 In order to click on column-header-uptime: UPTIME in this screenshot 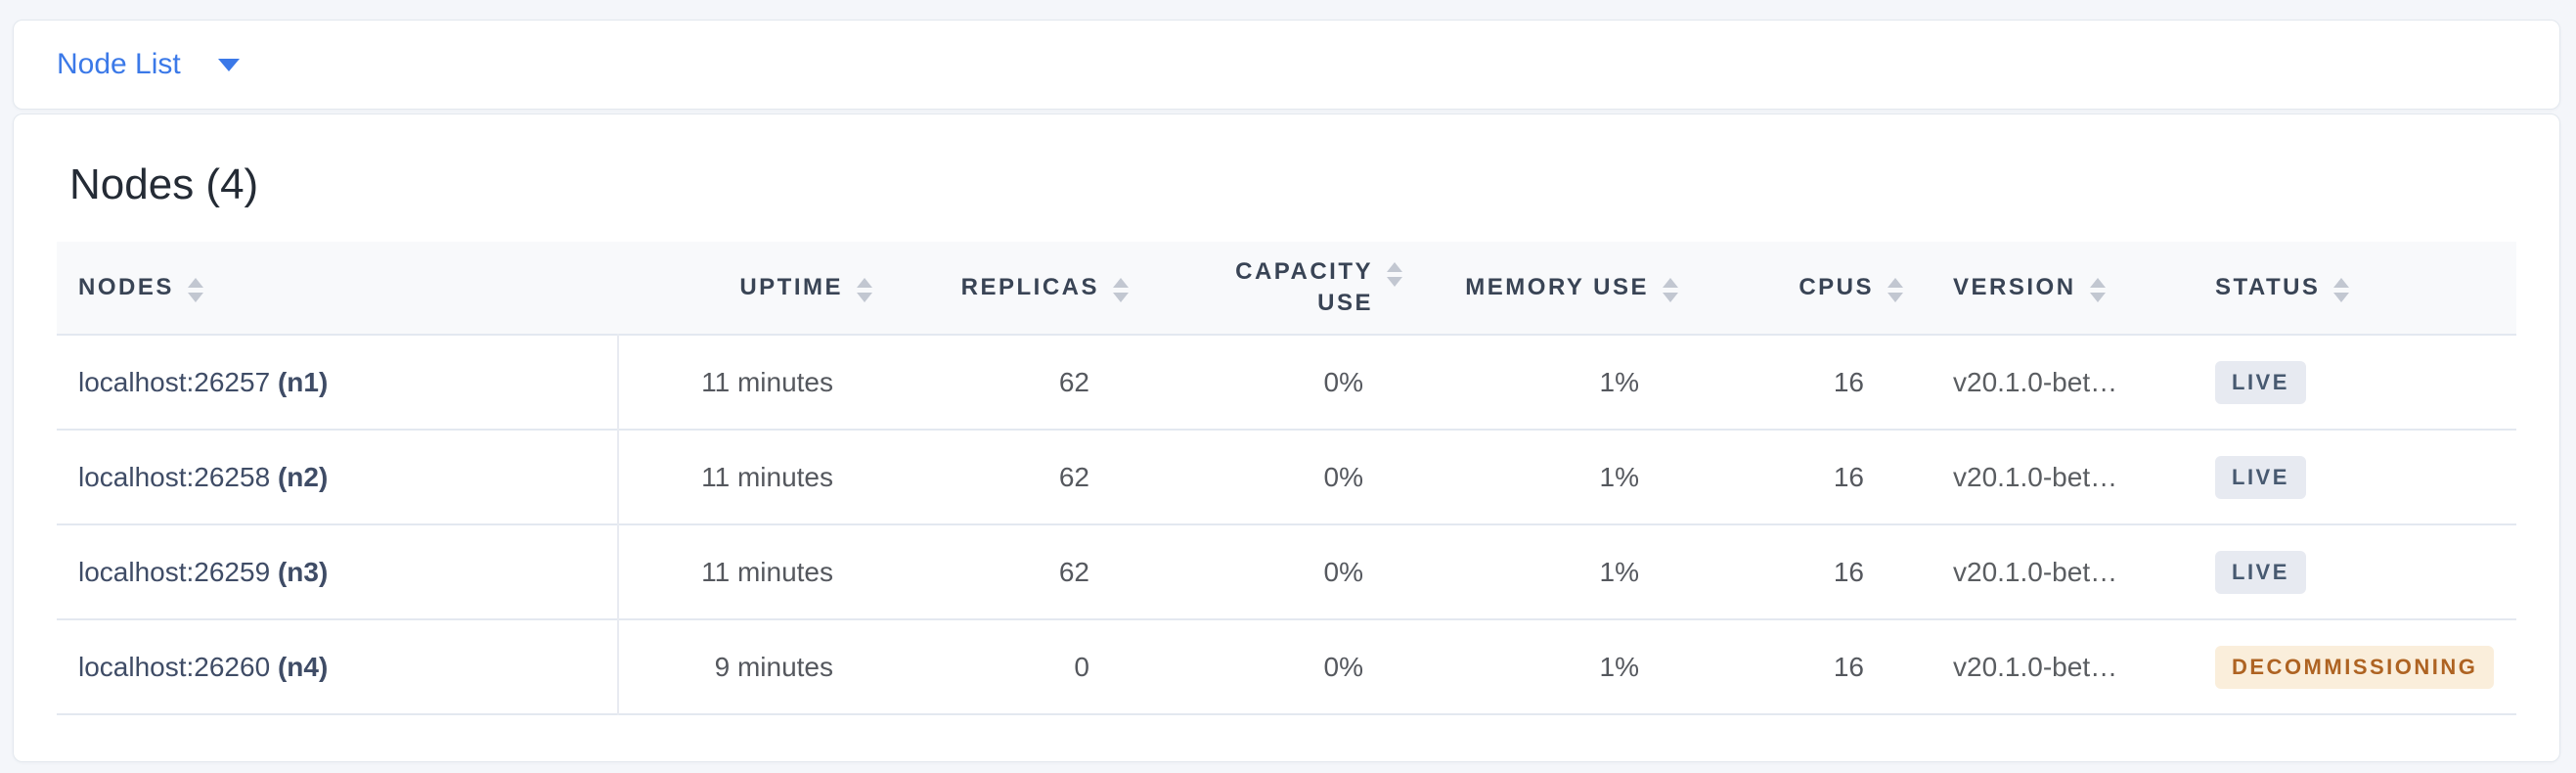, I will do `click(751, 289)`.